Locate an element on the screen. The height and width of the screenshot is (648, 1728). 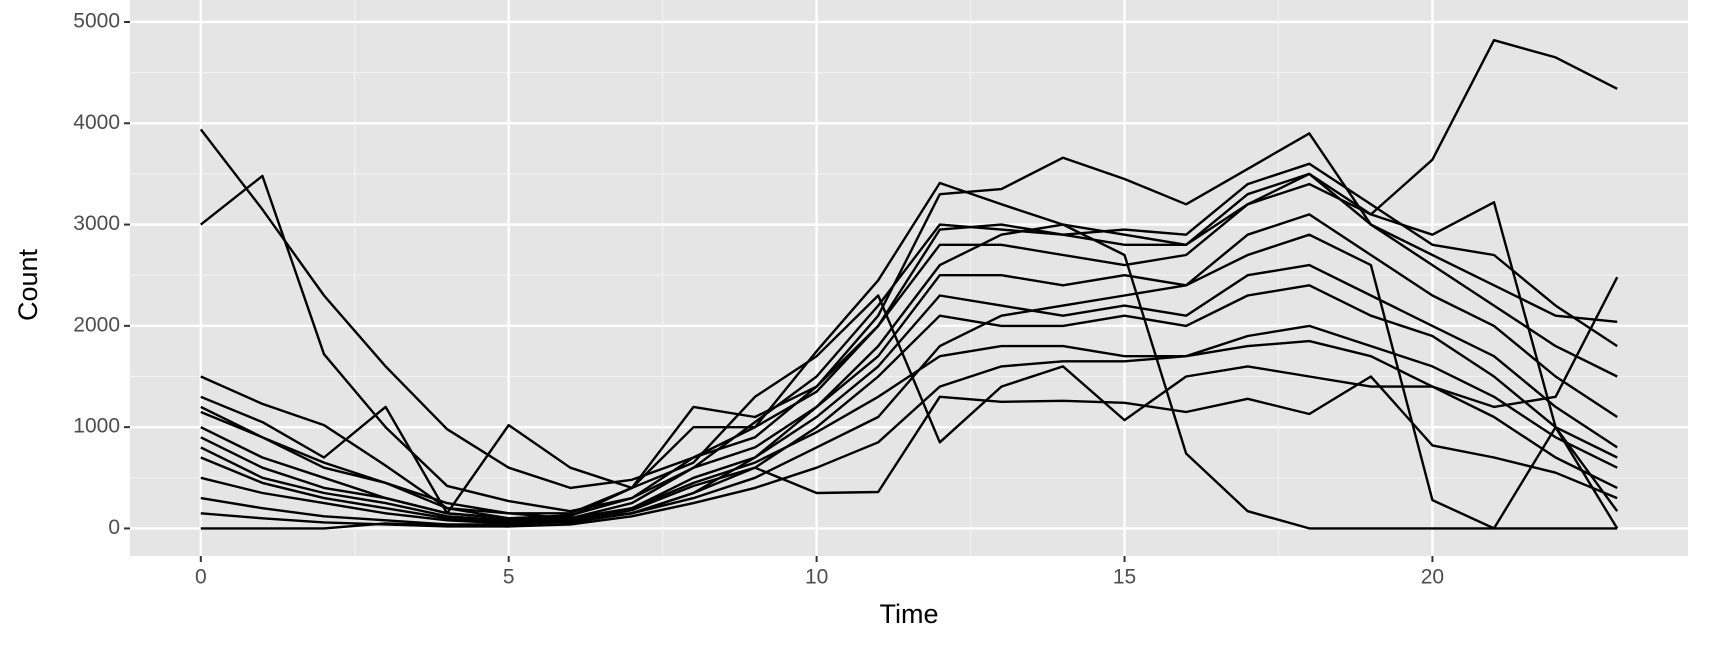
x-tick-label: 10 is located at coordinates (816, 577).